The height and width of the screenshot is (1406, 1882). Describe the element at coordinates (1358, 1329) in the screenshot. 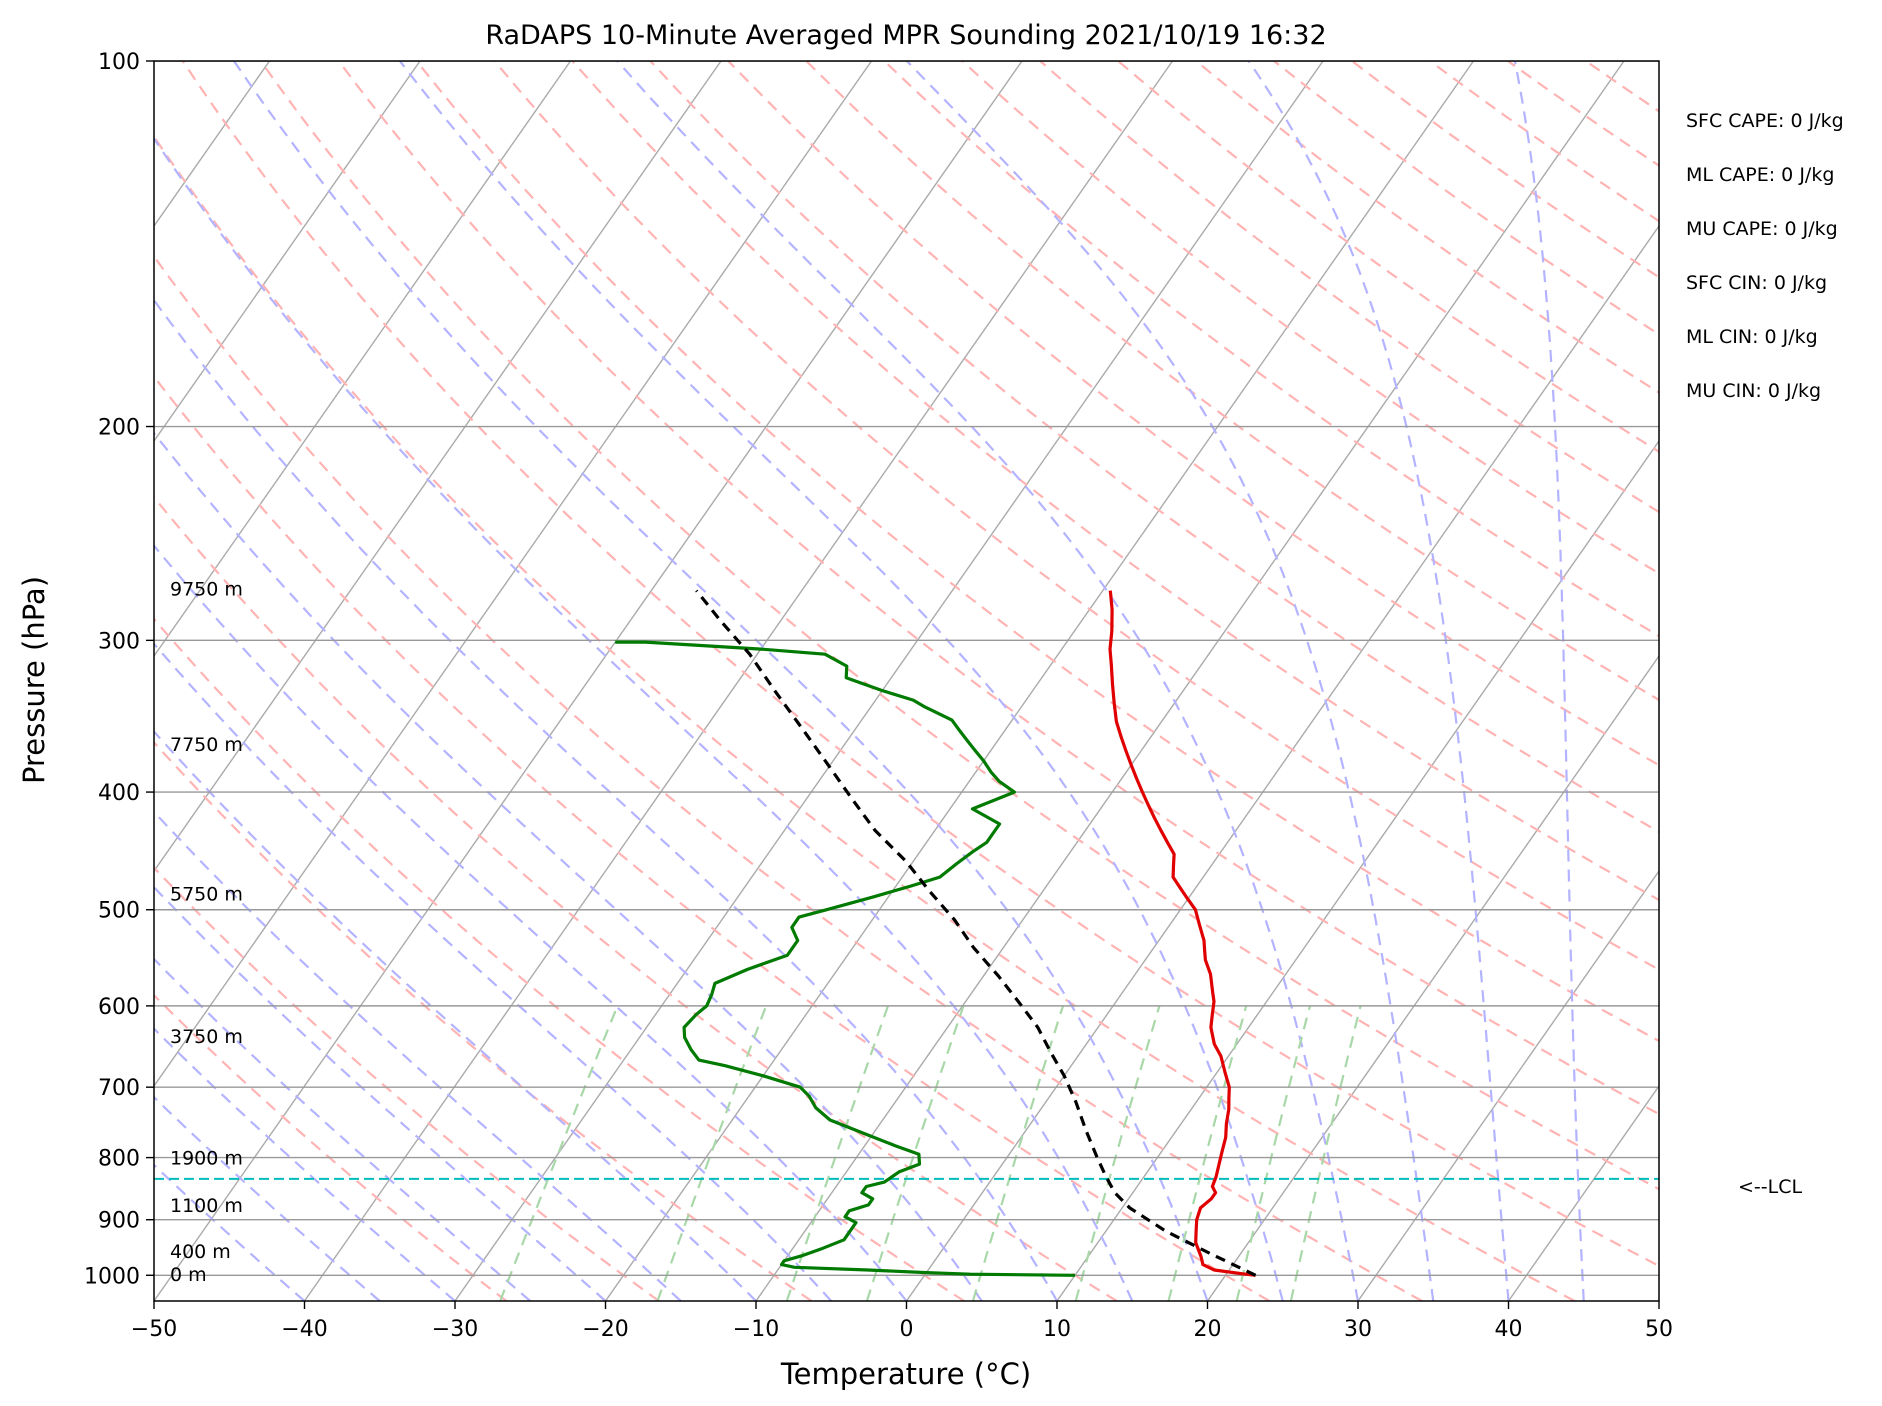

I see `x-tick-label: 30` at that location.